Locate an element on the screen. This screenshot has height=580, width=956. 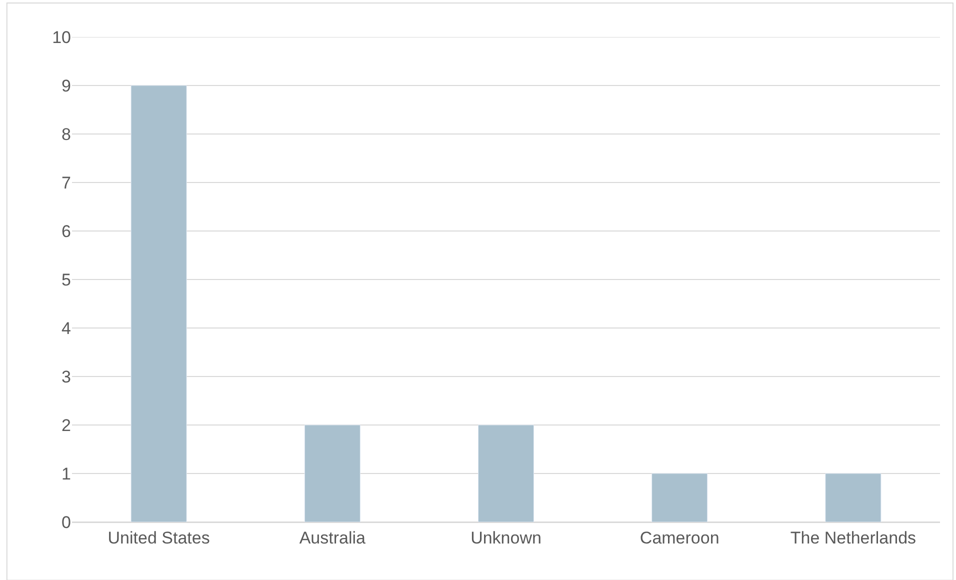
y-tick-label: 2 is located at coordinates (66, 425).